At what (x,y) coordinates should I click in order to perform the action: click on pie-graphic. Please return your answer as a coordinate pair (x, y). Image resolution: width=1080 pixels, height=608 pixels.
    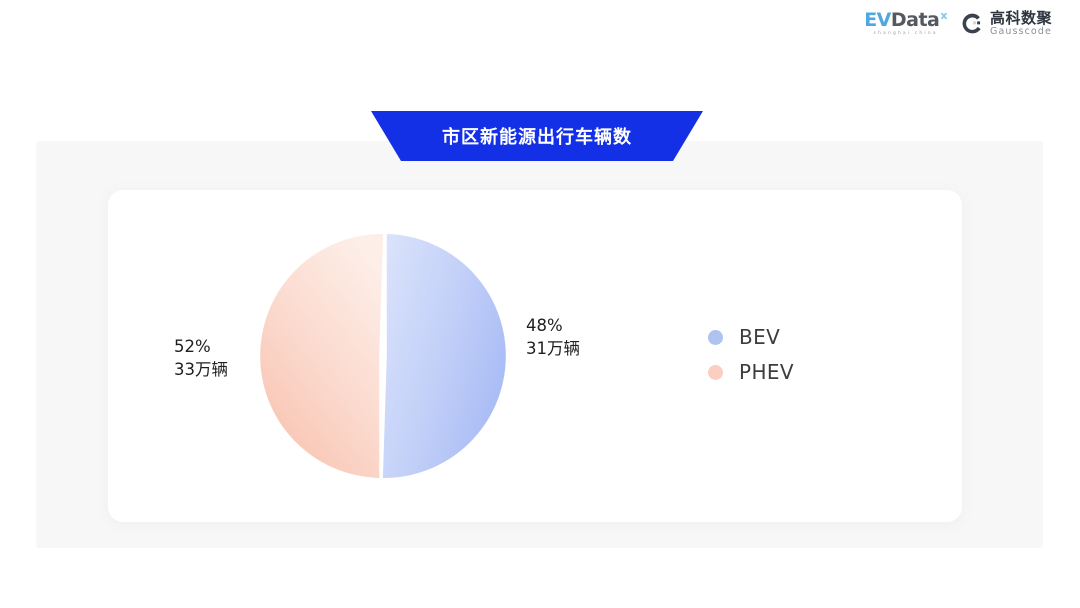
    Looking at the image, I should click on (384, 356).